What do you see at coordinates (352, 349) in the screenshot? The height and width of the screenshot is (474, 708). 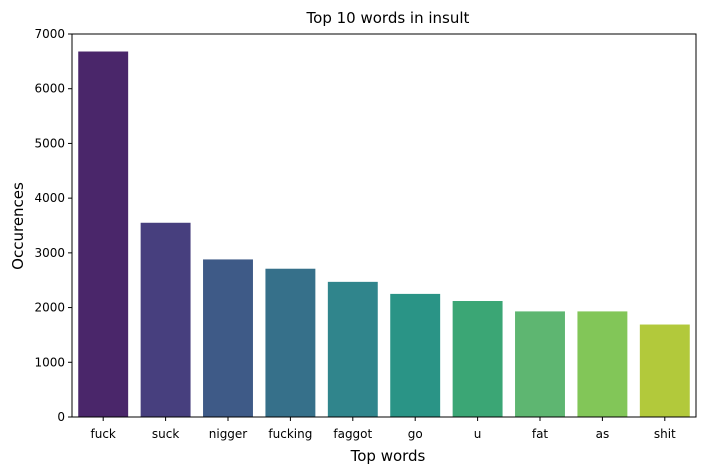 I see `bar-faggot` at bounding box center [352, 349].